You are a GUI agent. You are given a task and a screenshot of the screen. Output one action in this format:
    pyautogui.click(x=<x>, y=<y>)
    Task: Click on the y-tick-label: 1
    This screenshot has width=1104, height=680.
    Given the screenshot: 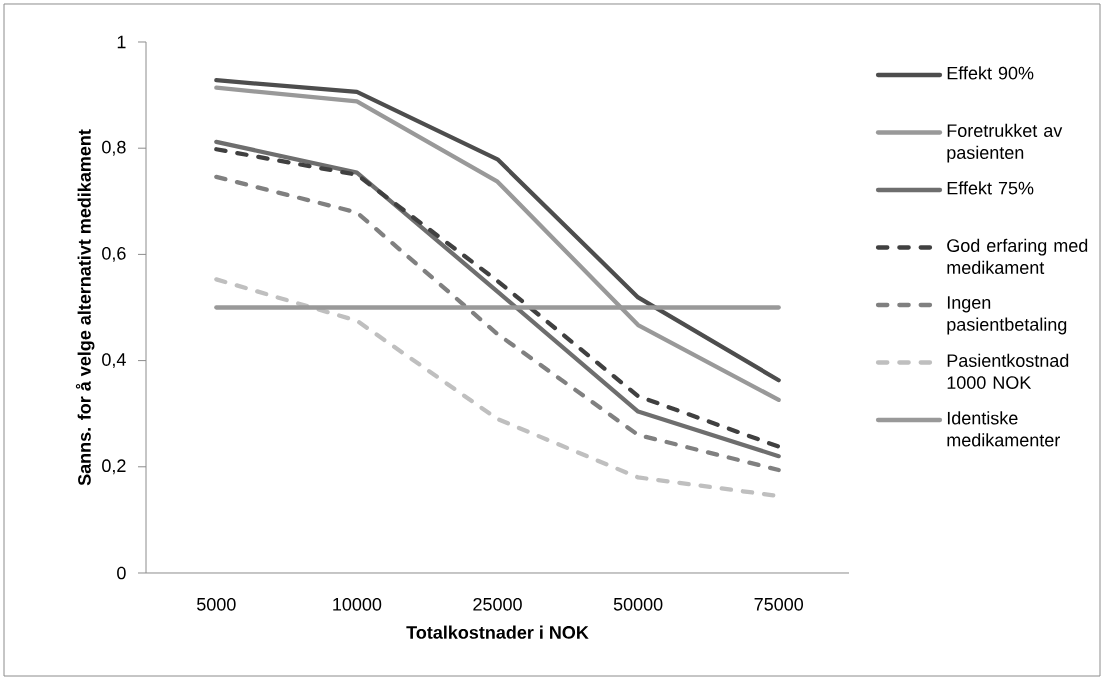 What is the action you would take?
    pyautogui.click(x=121, y=42)
    